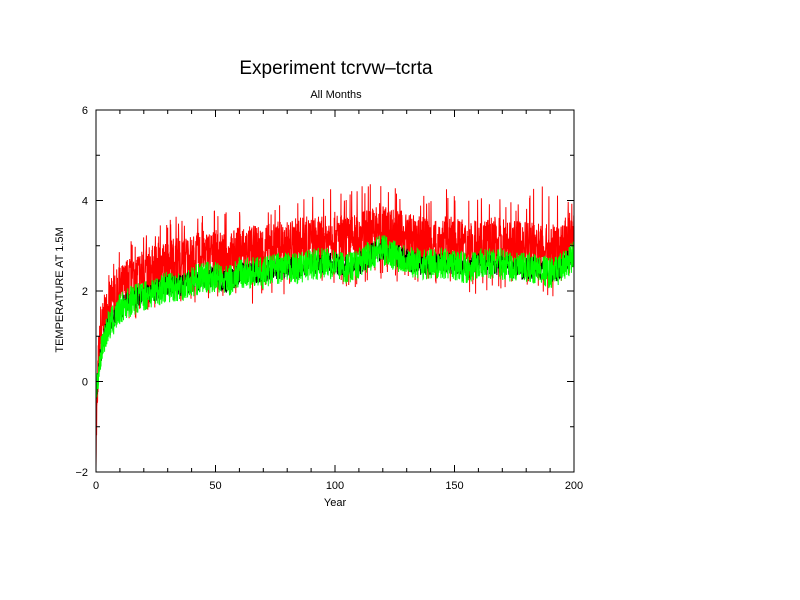 Image resolution: width=800 pixels, height=600 pixels. I want to click on x-tick-label: 0, so click(96, 486).